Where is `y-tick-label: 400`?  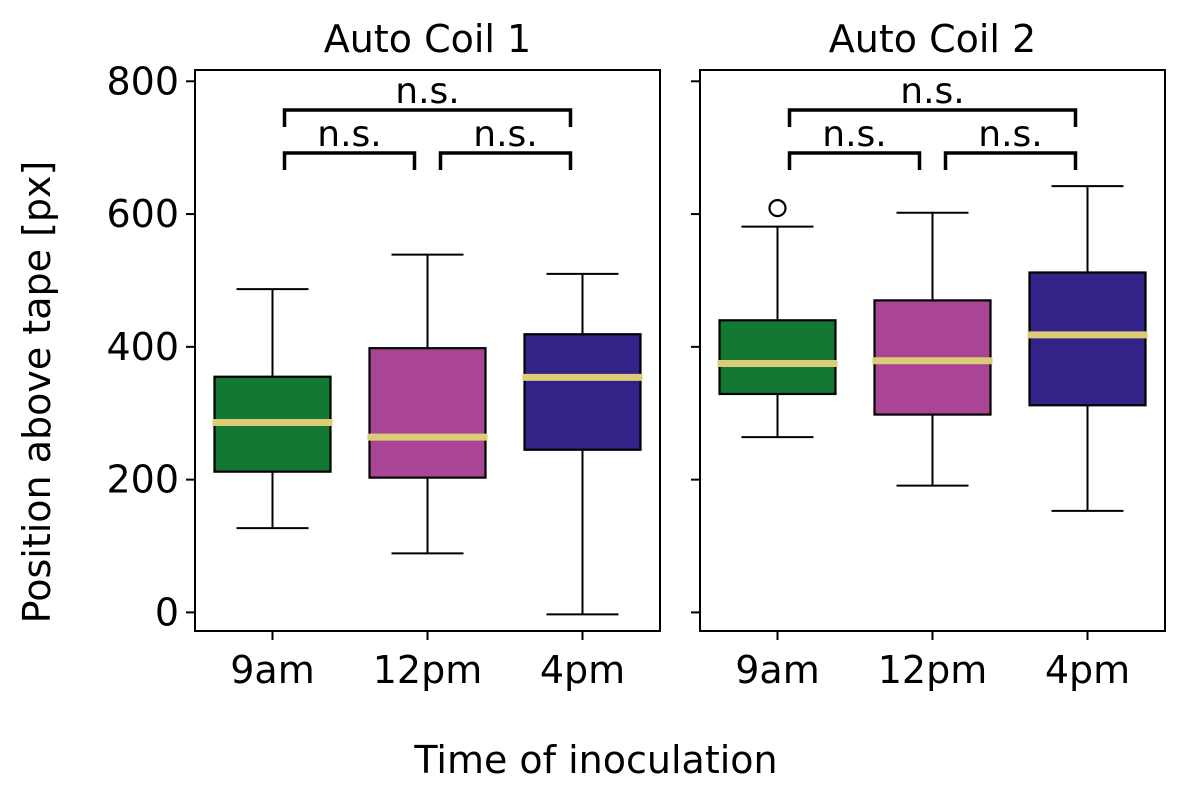
y-tick-label: 400 is located at coordinates (142, 347).